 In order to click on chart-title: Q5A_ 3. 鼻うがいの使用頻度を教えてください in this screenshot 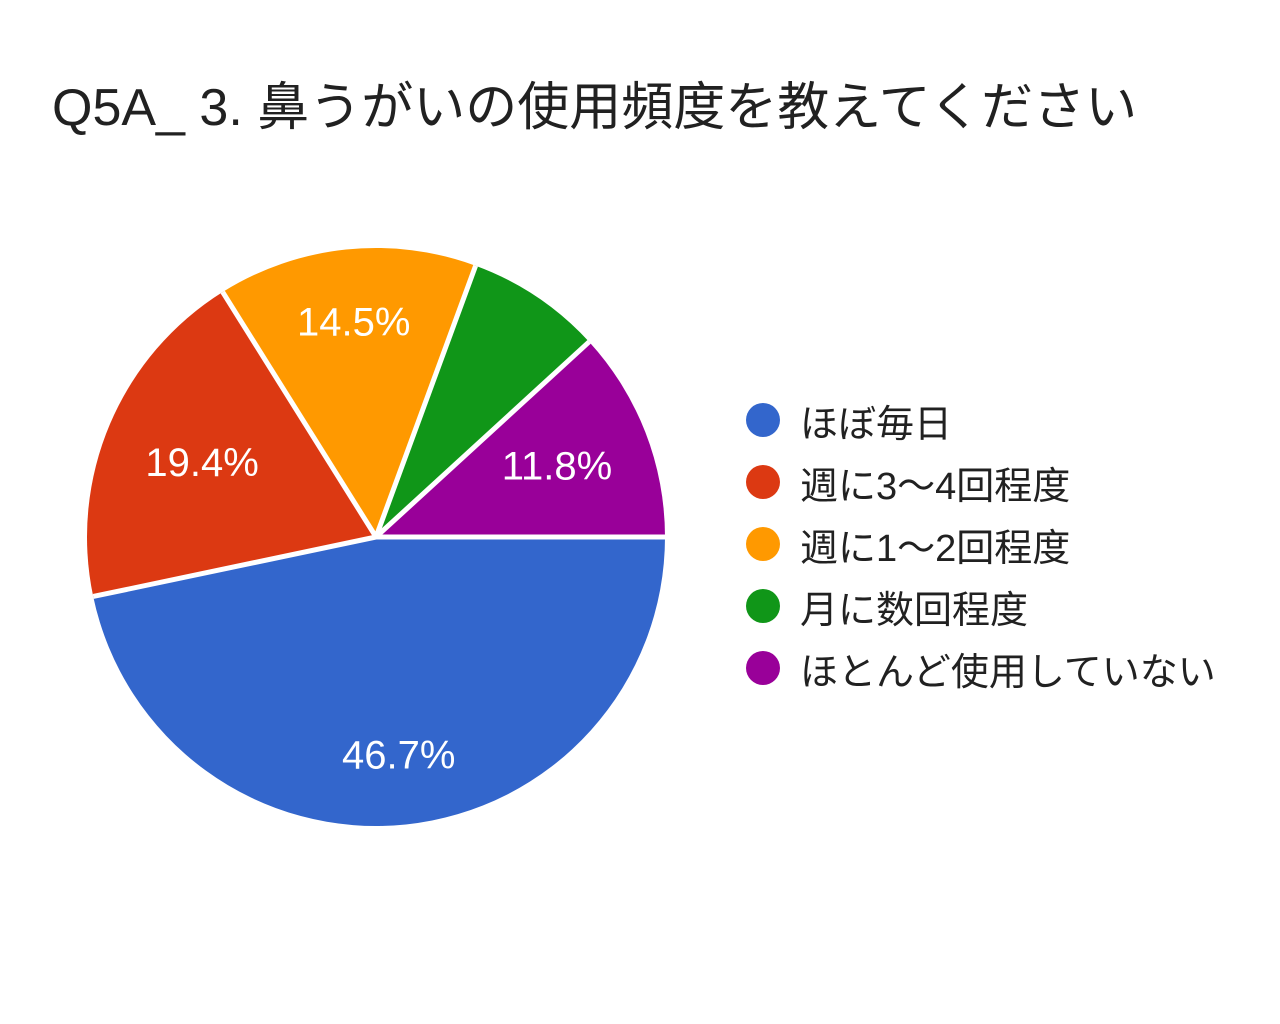, I will do `click(595, 108)`.